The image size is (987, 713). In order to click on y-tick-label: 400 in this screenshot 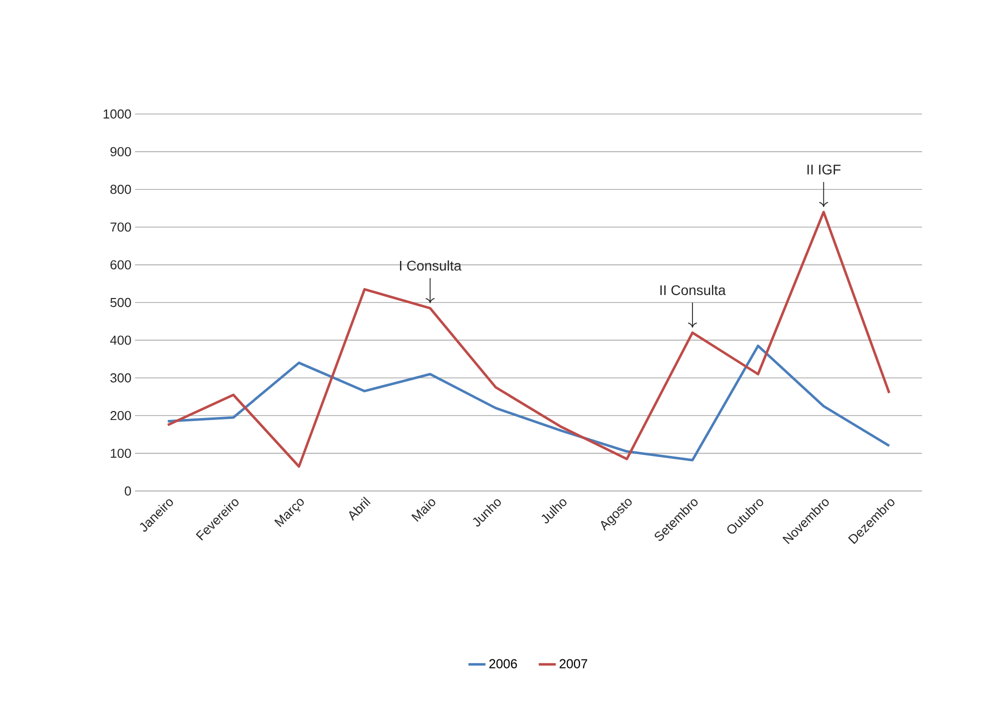, I will do `click(120, 340)`.